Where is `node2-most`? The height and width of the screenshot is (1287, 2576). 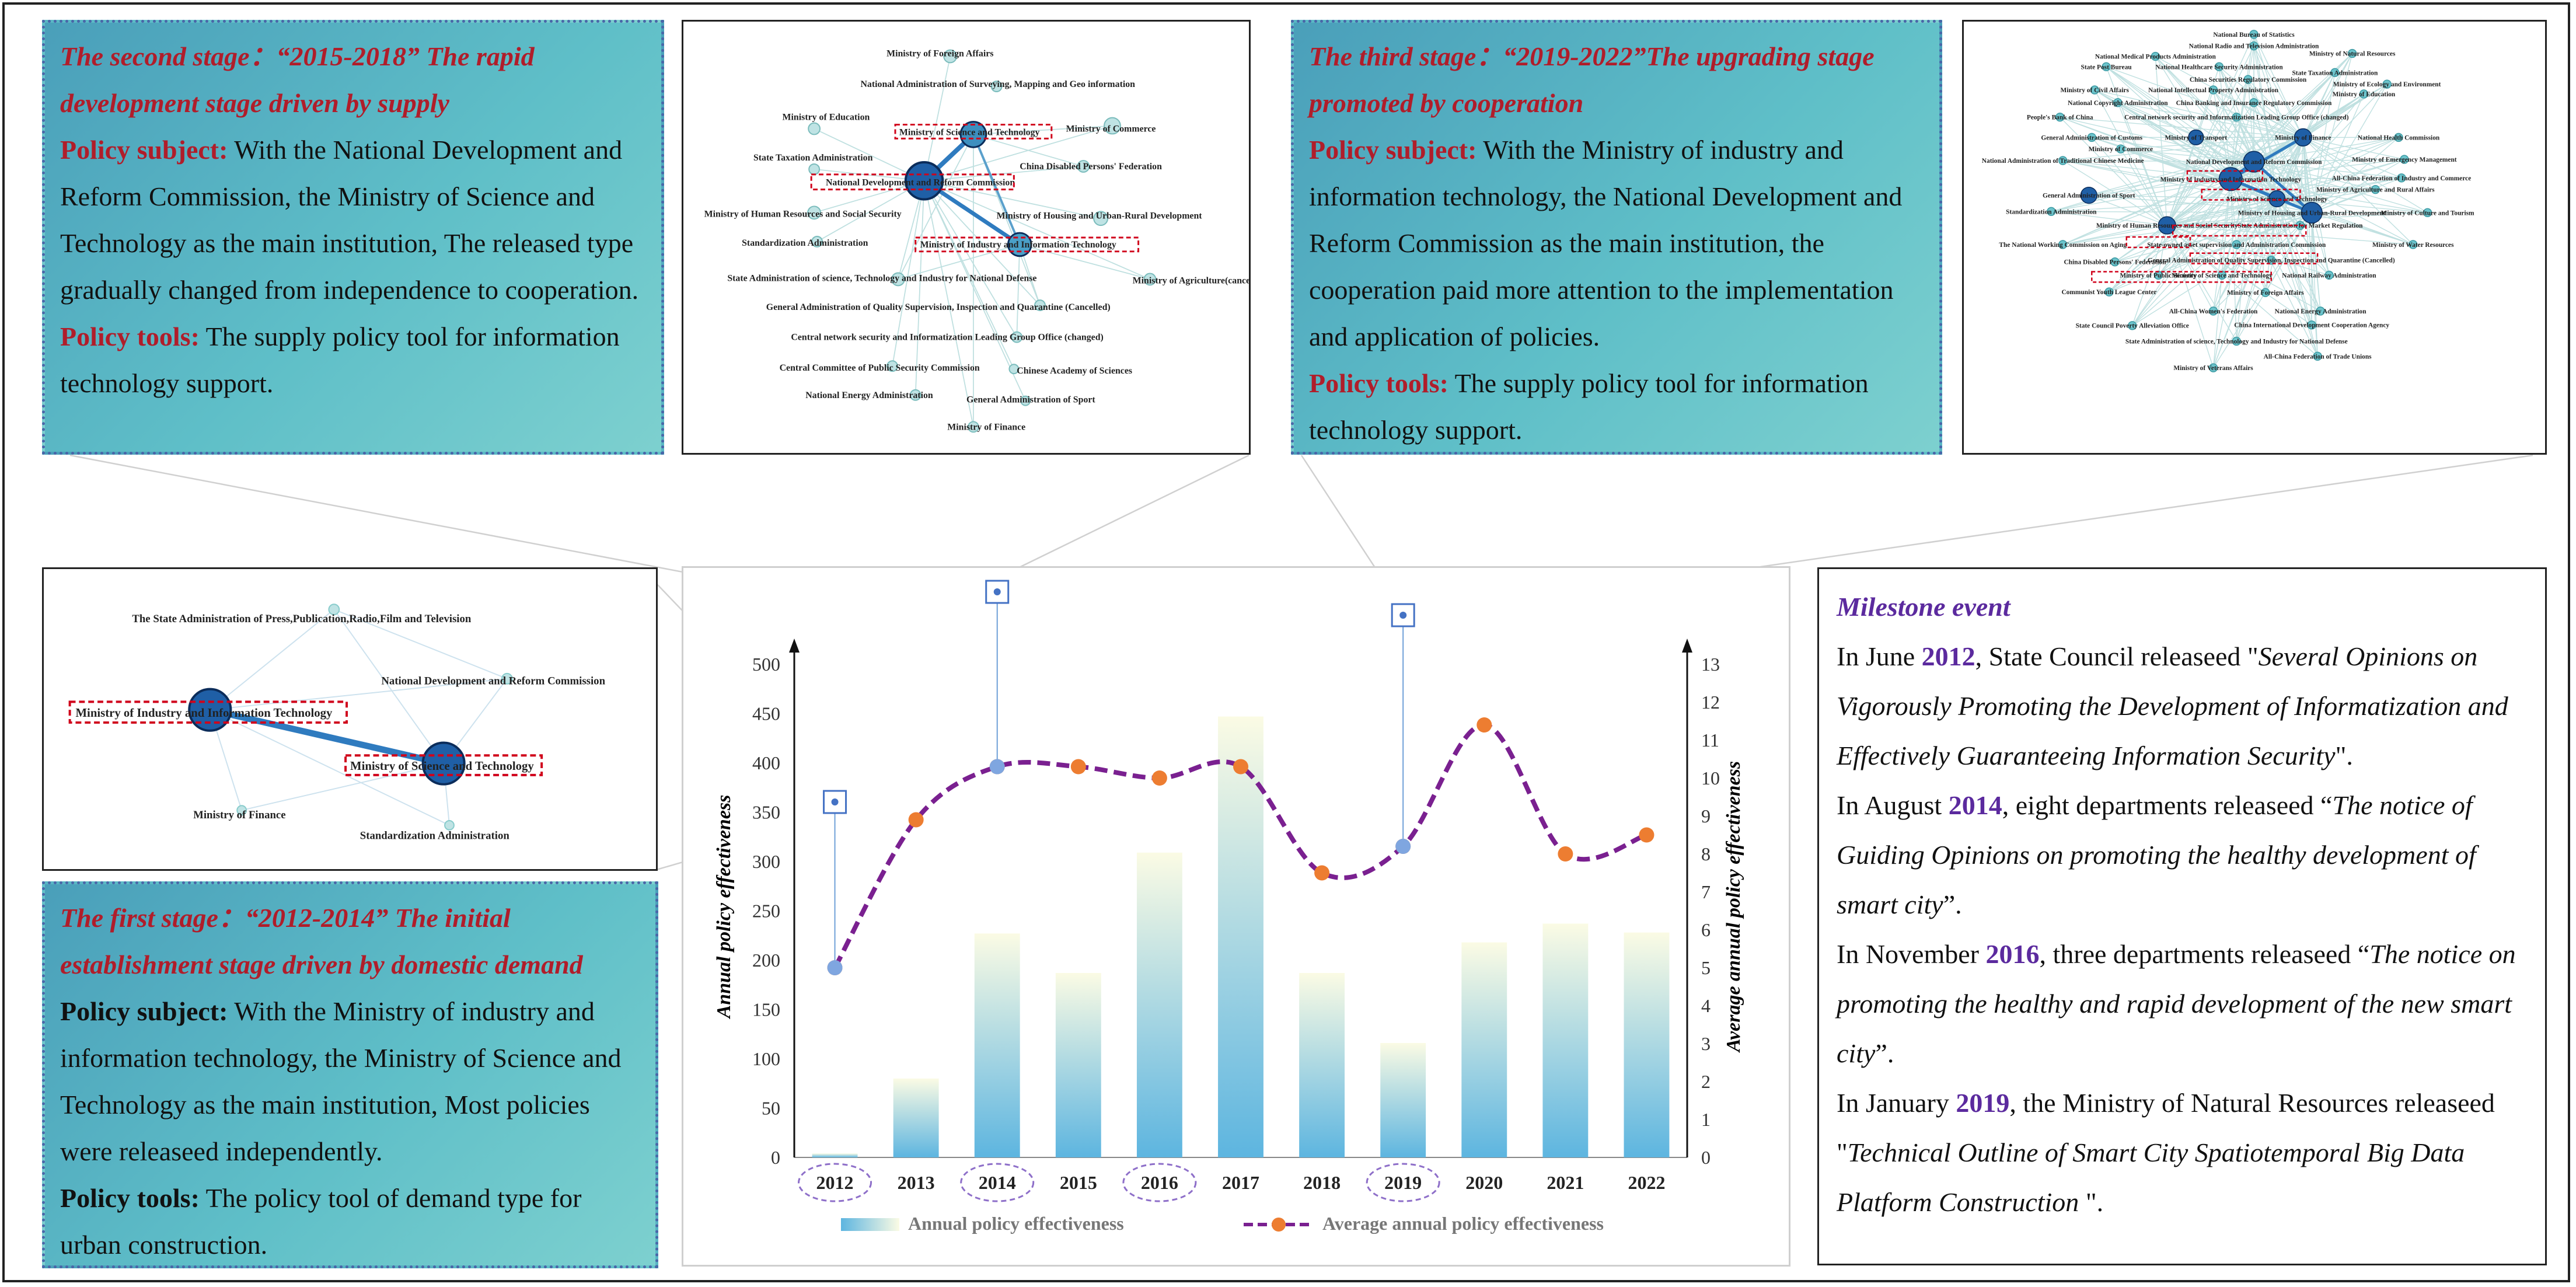 node2-most is located at coordinates (973, 134).